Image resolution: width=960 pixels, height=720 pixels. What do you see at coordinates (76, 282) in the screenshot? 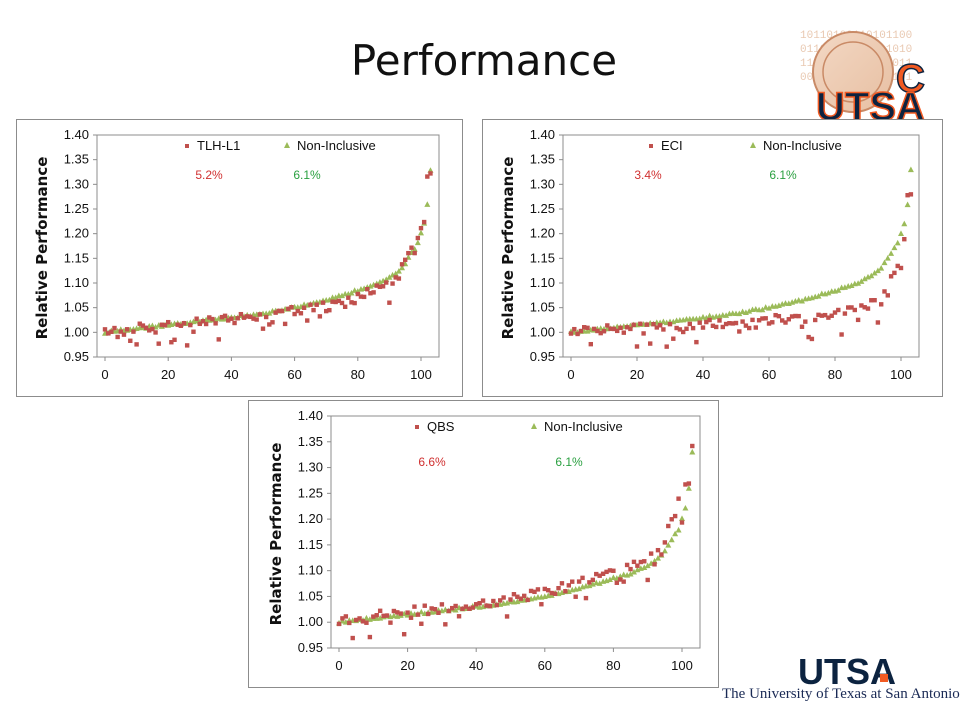
I see `y-tick-label: 1.10` at bounding box center [76, 282].